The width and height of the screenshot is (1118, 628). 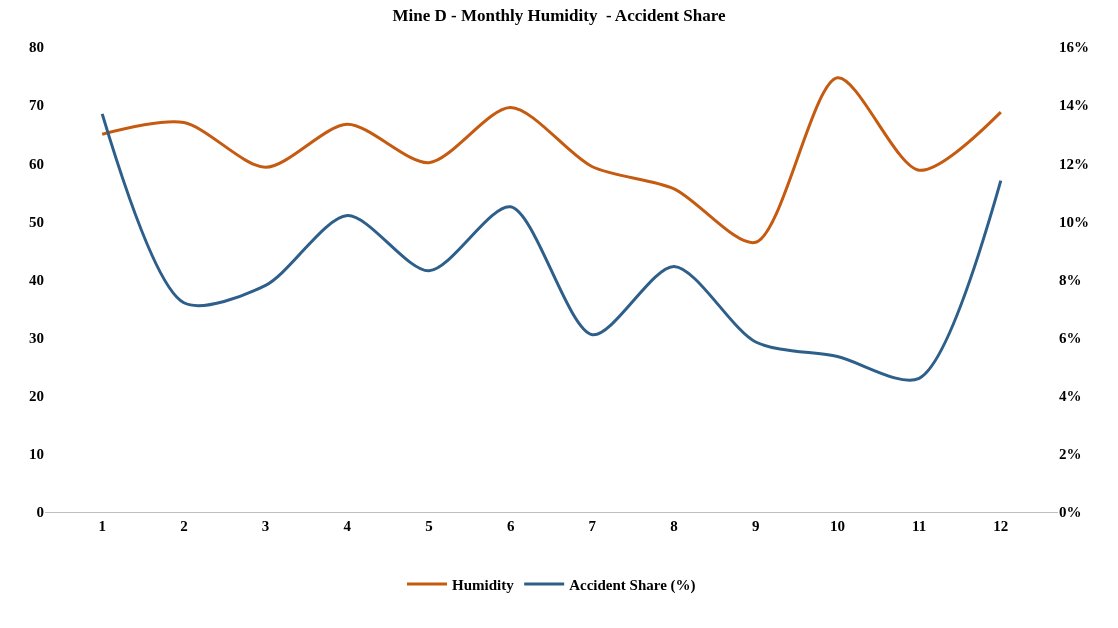 I want to click on y2-tick-label: 4%, so click(x=1070, y=396).